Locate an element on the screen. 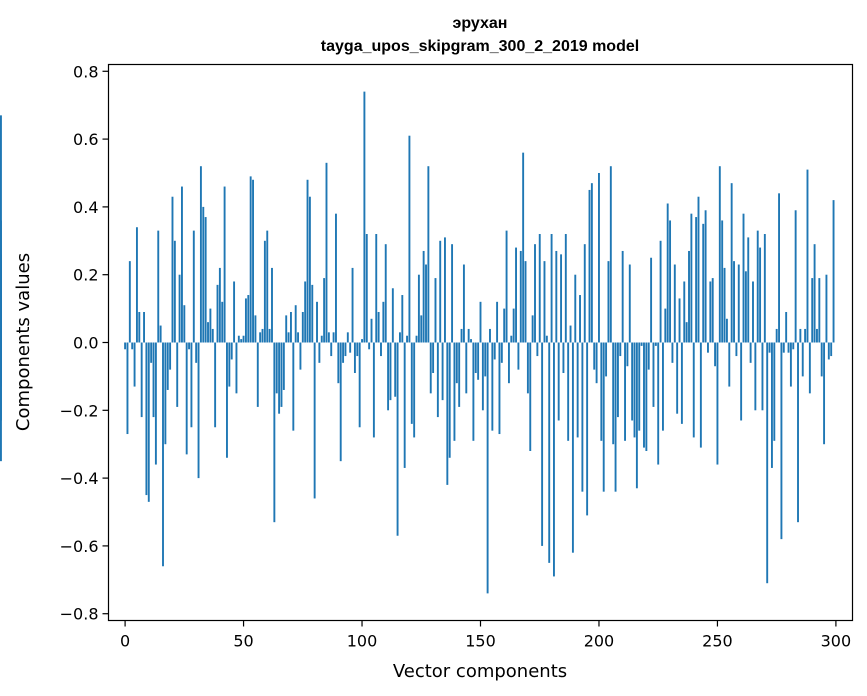 Image resolution: width=867 pixels, height=696 pixels. x-axis-label: Vector components is located at coordinates (480, 671).